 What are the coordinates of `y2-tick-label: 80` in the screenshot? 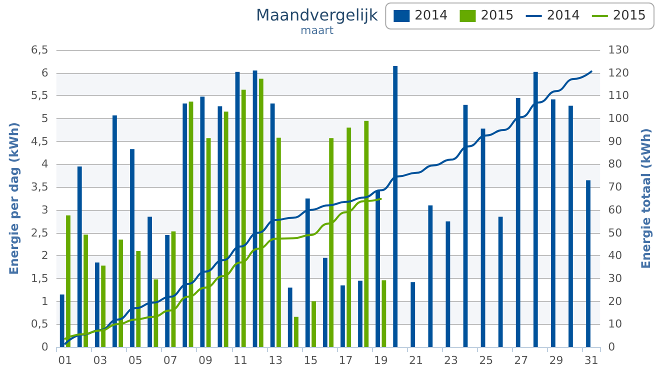 It's located at (615, 164).